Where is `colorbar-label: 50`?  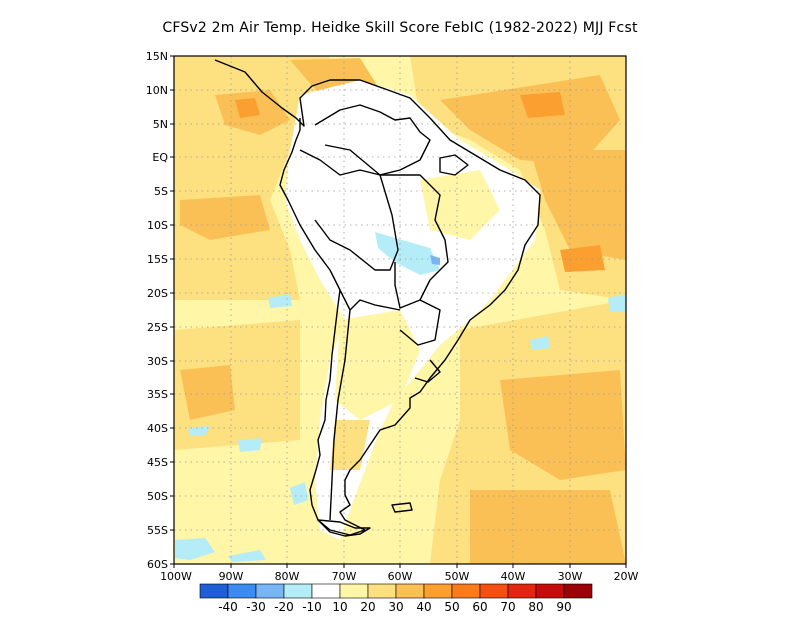
colorbar-label: 50 is located at coordinates (451, 607).